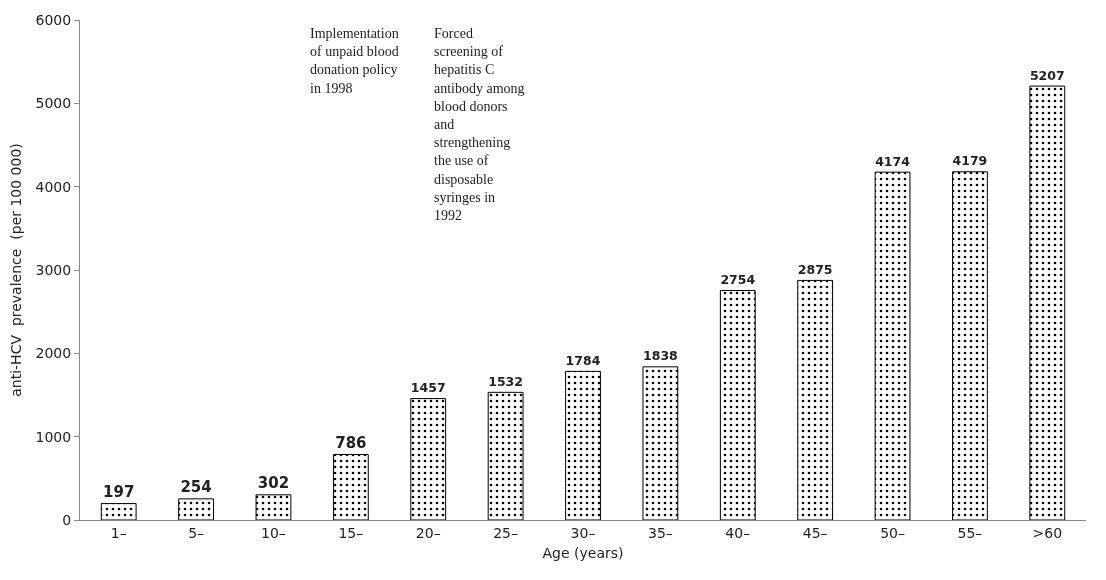  Describe the element at coordinates (428, 532) in the screenshot. I see `x-tick-label: 20–` at that location.